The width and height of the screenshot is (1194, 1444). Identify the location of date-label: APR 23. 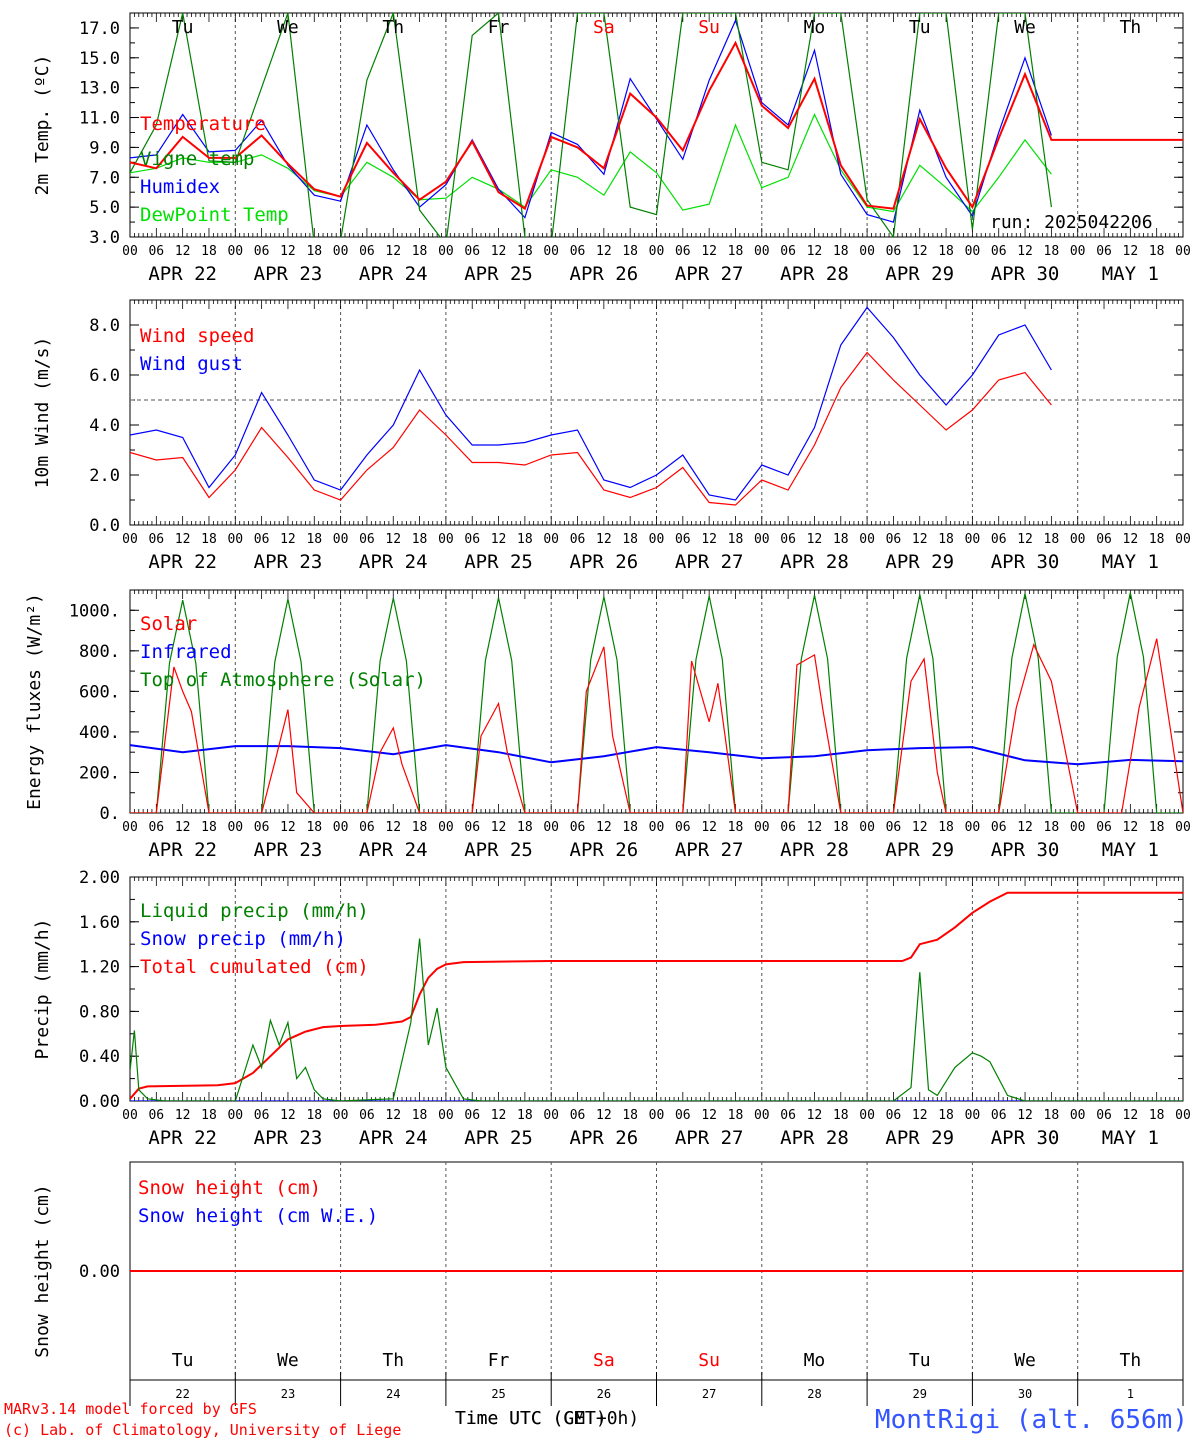
(288, 1138).